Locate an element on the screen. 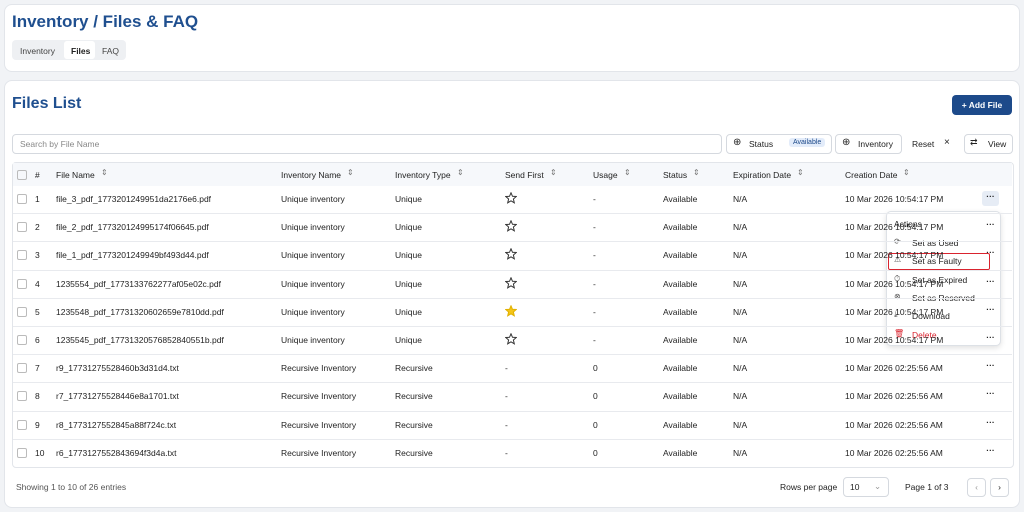 The width and height of the screenshot is (1024, 512). menu-icon: ⏱ is located at coordinates (897, 278).